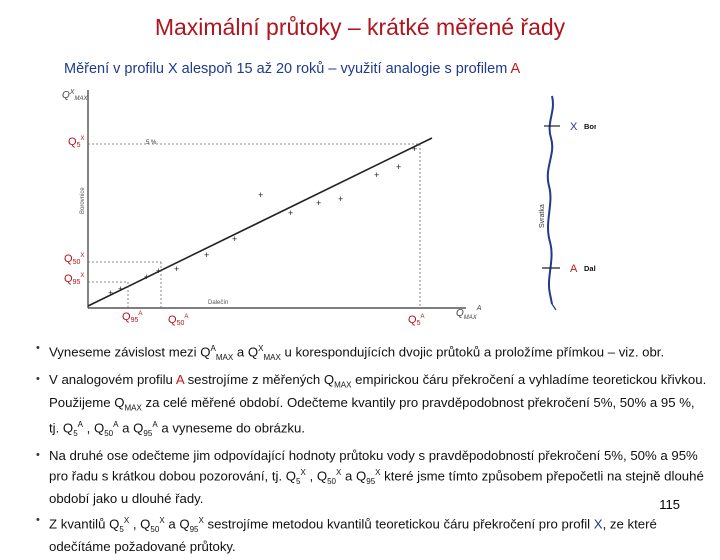 This screenshot has height=560, width=720. What do you see at coordinates (76, 142) in the screenshot?
I see `y-tick-q5x: Q5X` at bounding box center [76, 142].